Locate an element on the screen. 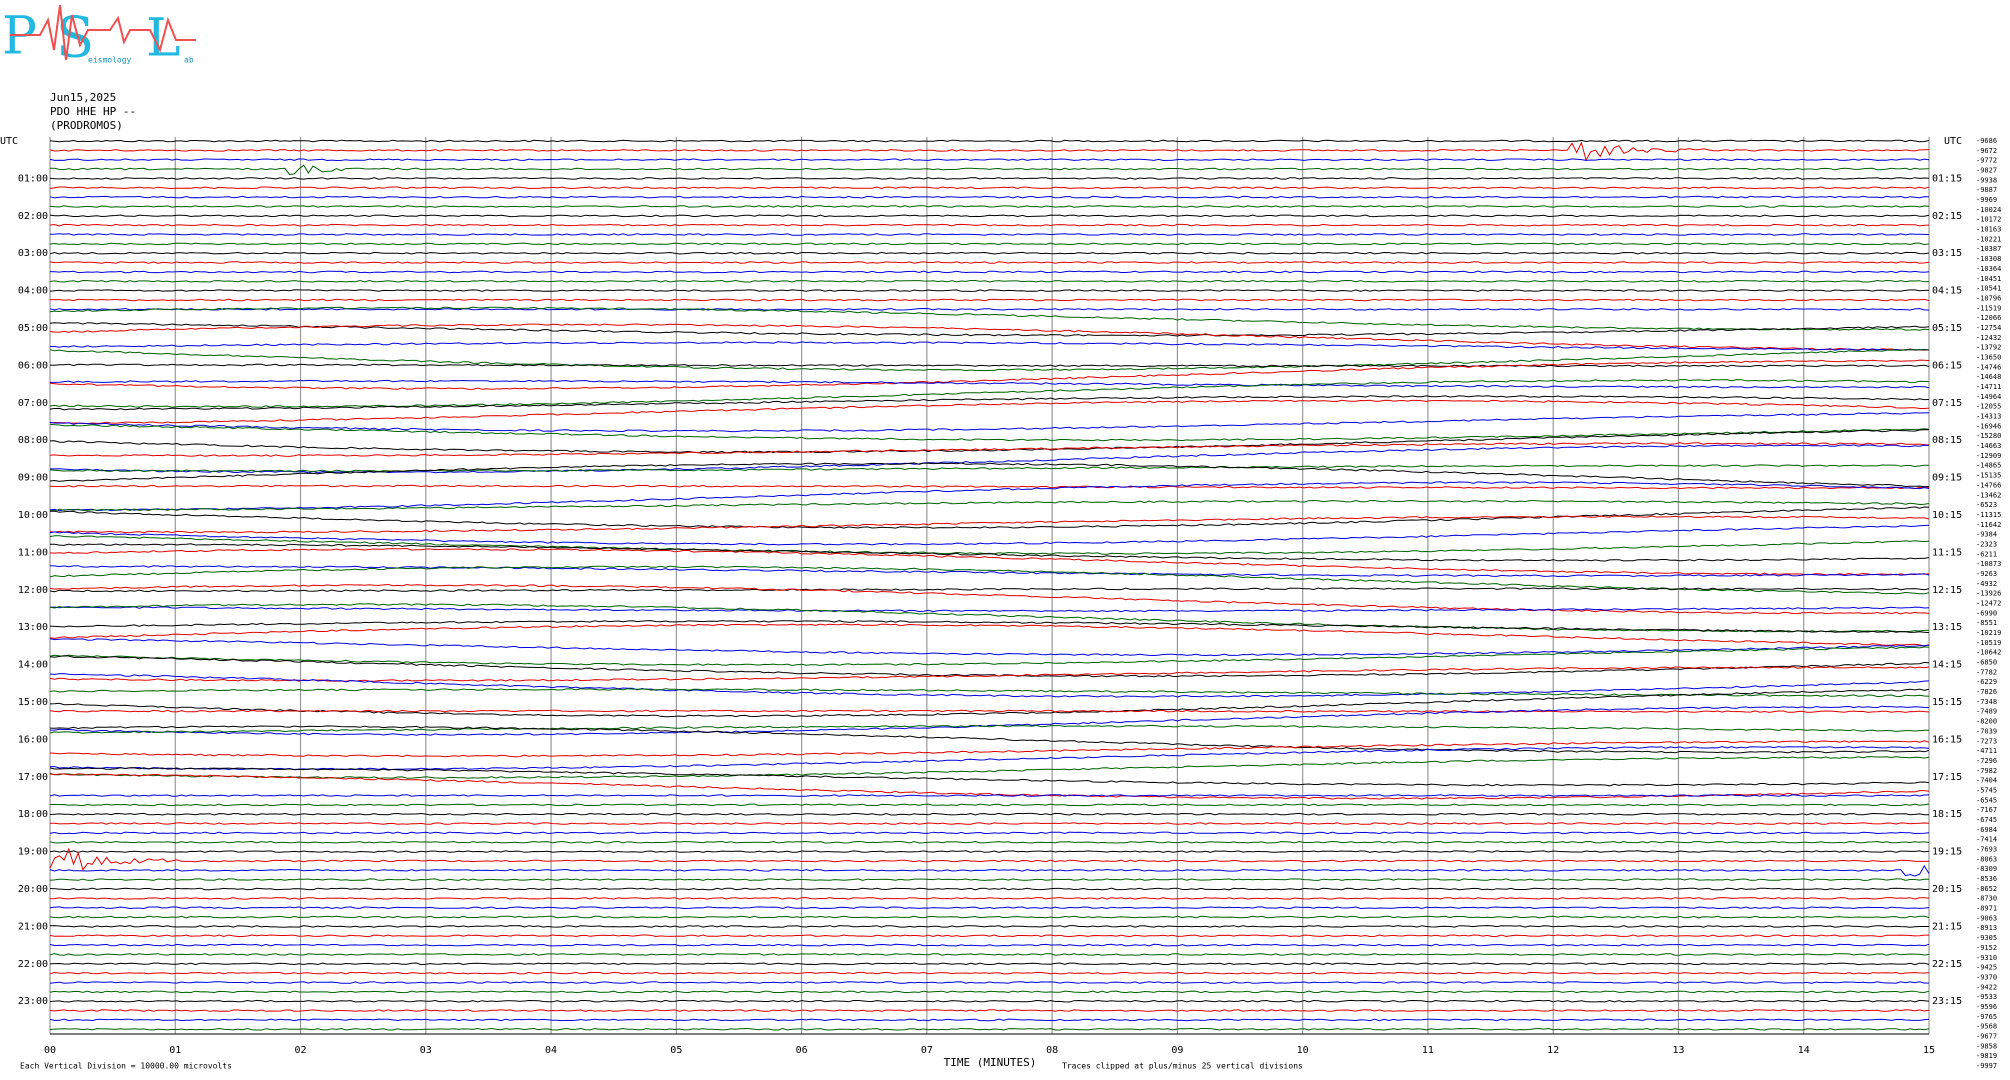 The height and width of the screenshot is (1080, 2010). offset-label: -9672 is located at coordinates (1986, 151).